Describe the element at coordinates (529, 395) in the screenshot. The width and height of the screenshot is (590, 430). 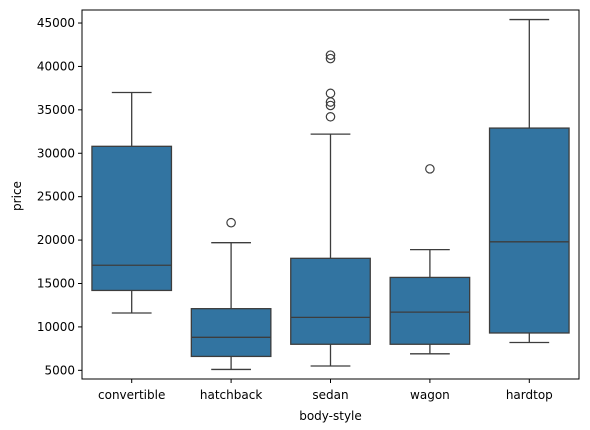
I see `x-tick-label: hardtop` at that location.